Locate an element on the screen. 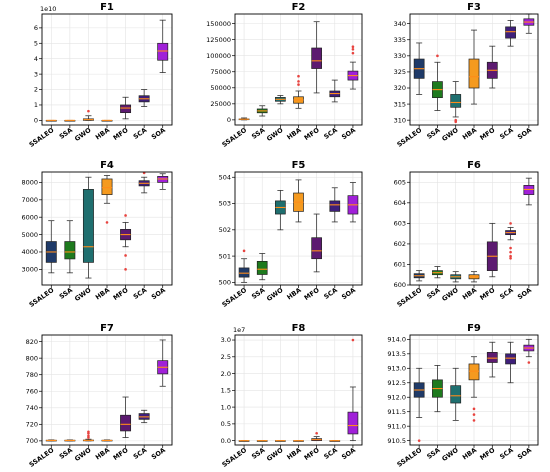  panel-title: F4 is located at coordinates (107, 165).